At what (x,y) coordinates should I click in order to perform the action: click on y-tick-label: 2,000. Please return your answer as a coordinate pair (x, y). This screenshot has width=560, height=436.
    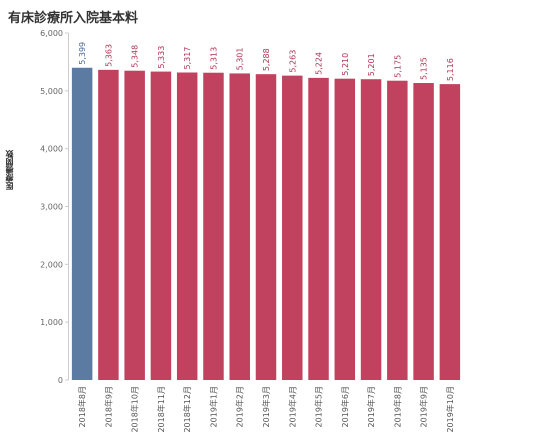
    Looking at the image, I should click on (51, 264).